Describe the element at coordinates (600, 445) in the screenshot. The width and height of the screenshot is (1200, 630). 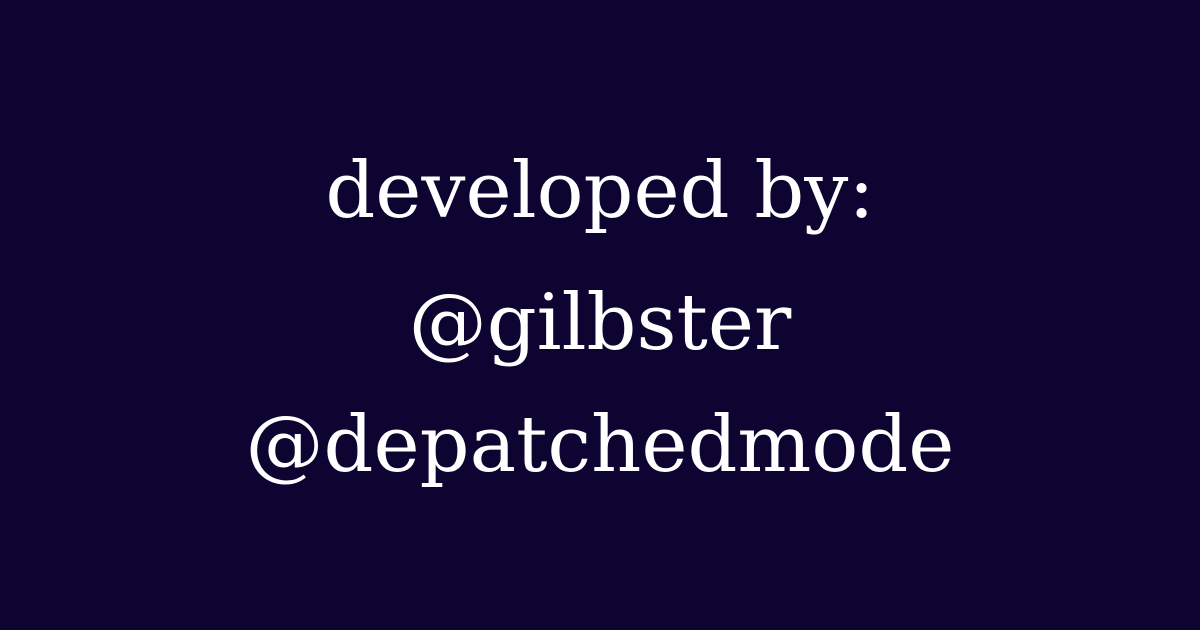
I see `developer-handle-depatchedmode: @depatchedmode` at that location.